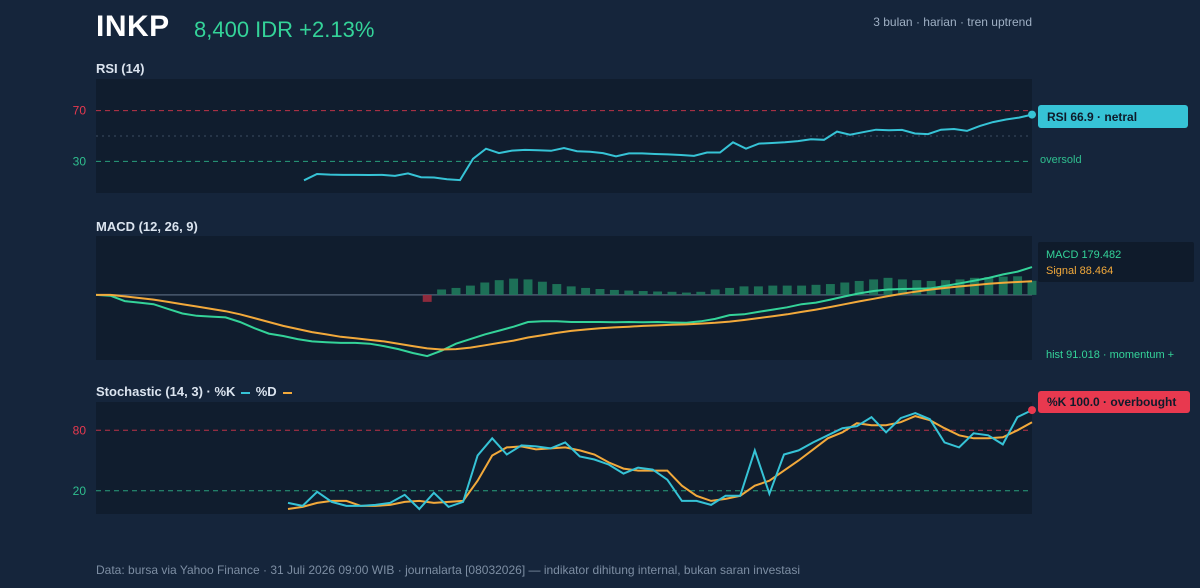  What do you see at coordinates (120, 68) in the screenshot?
I see `rsi-panel-title: RSI (14)` at bounding box center [120, 68].